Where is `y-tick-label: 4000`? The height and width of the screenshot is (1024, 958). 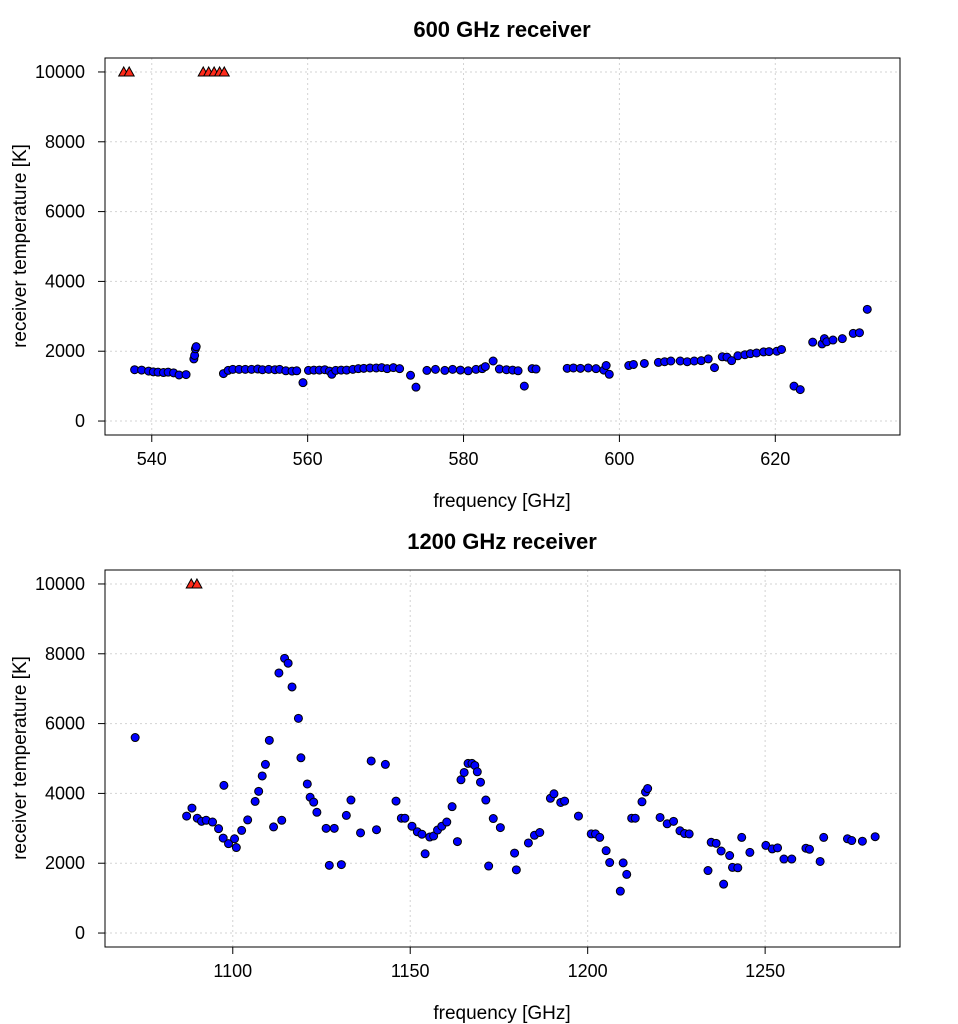
y-tick-label: 4000 is located at coordinates (65, 793).